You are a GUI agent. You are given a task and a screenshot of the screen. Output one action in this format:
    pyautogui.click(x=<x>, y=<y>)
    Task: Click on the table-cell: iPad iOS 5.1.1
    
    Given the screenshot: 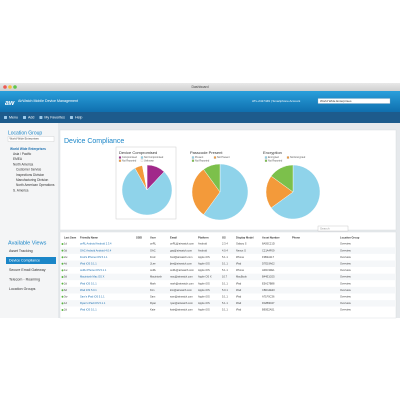 What is the action you would take?
    pyautogui.click(x=88, y=263)
    